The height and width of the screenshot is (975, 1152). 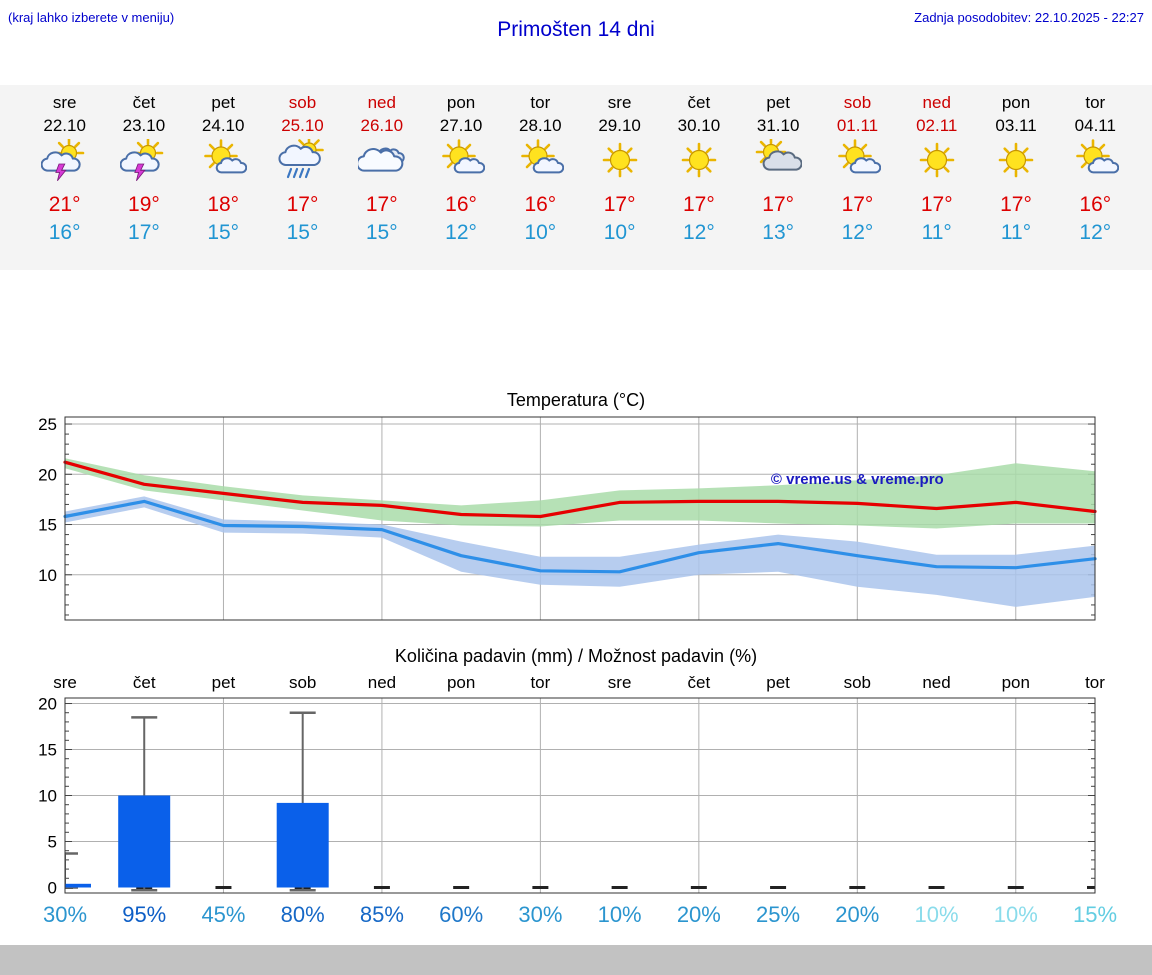 I want to click on svg-text: 25%, so click(x=778, y=914).